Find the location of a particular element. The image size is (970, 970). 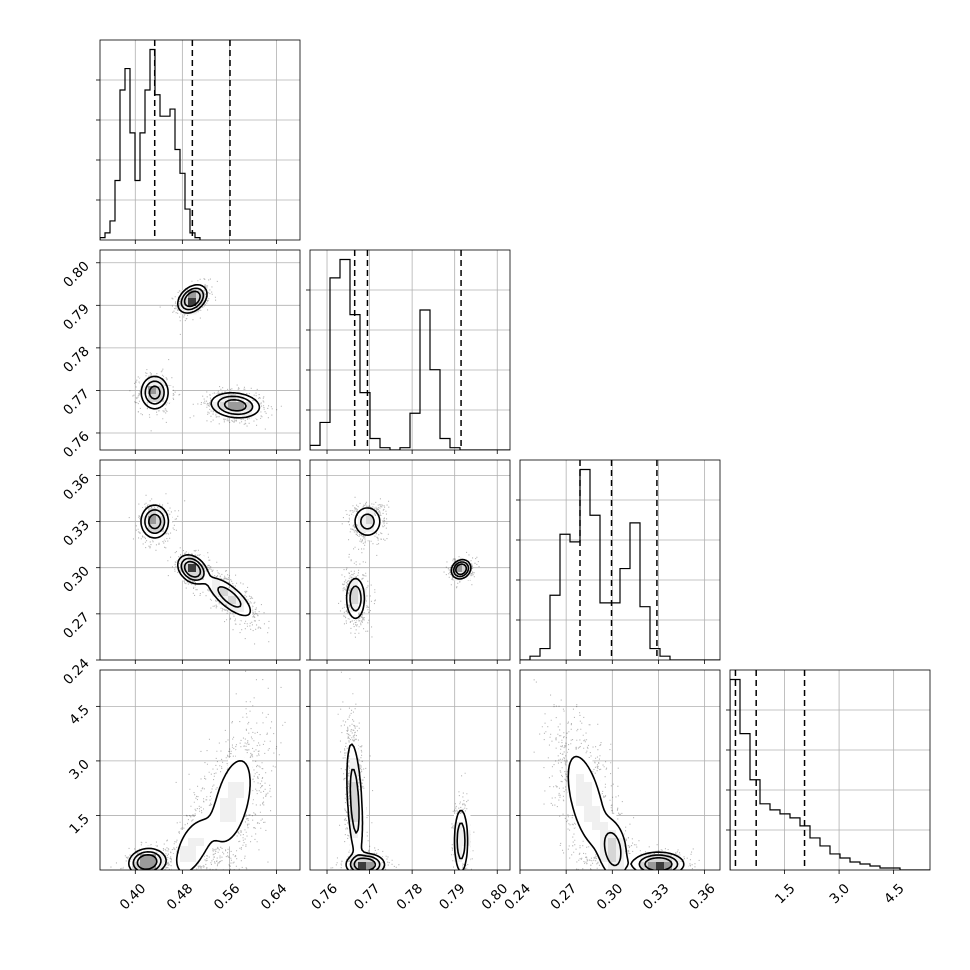

x-tick-label: 0.30 is located at coordinates (610, 897).